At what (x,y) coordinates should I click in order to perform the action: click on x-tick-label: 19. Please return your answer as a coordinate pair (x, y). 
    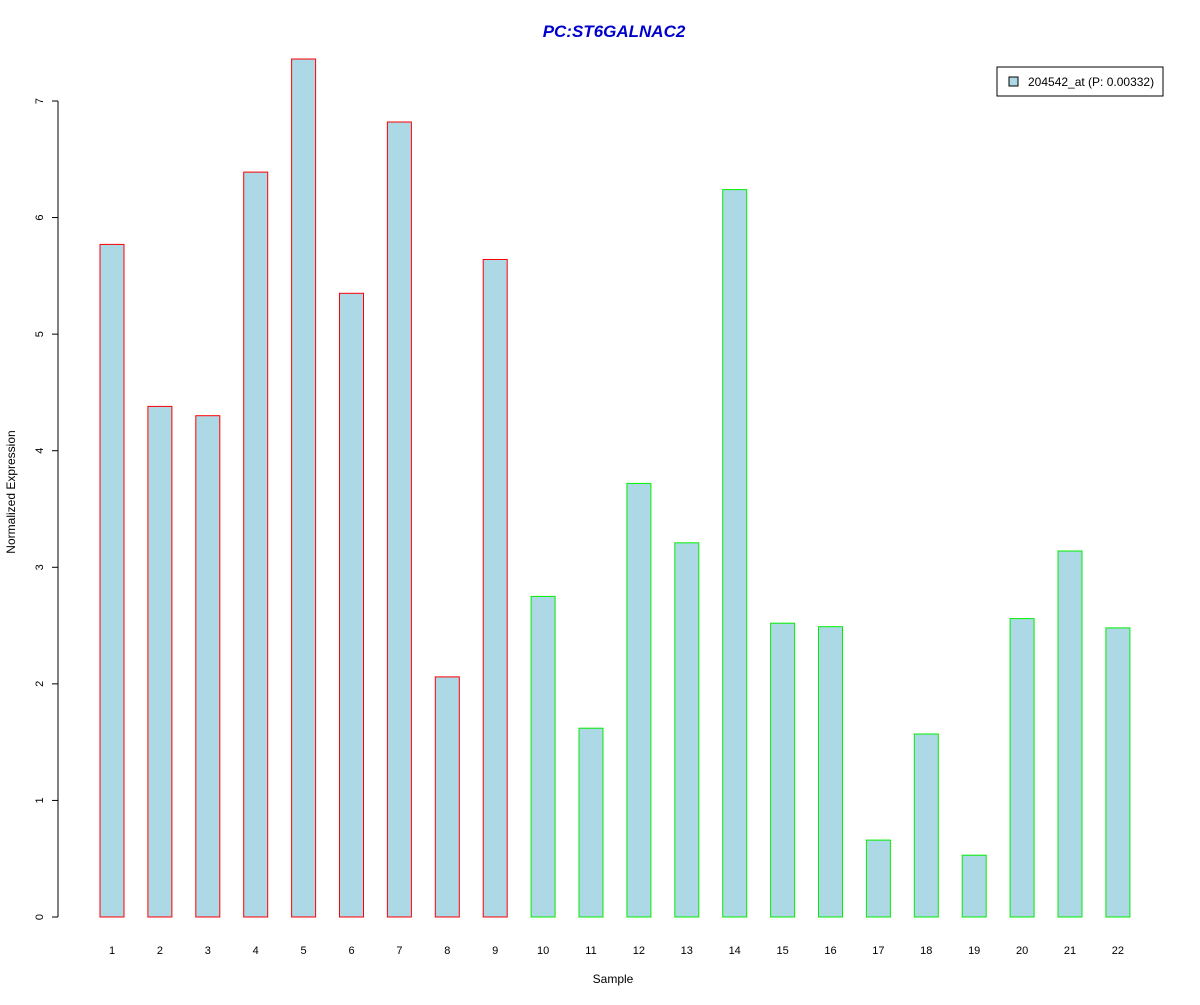
    Looking at the image, I should click on (974, 951).